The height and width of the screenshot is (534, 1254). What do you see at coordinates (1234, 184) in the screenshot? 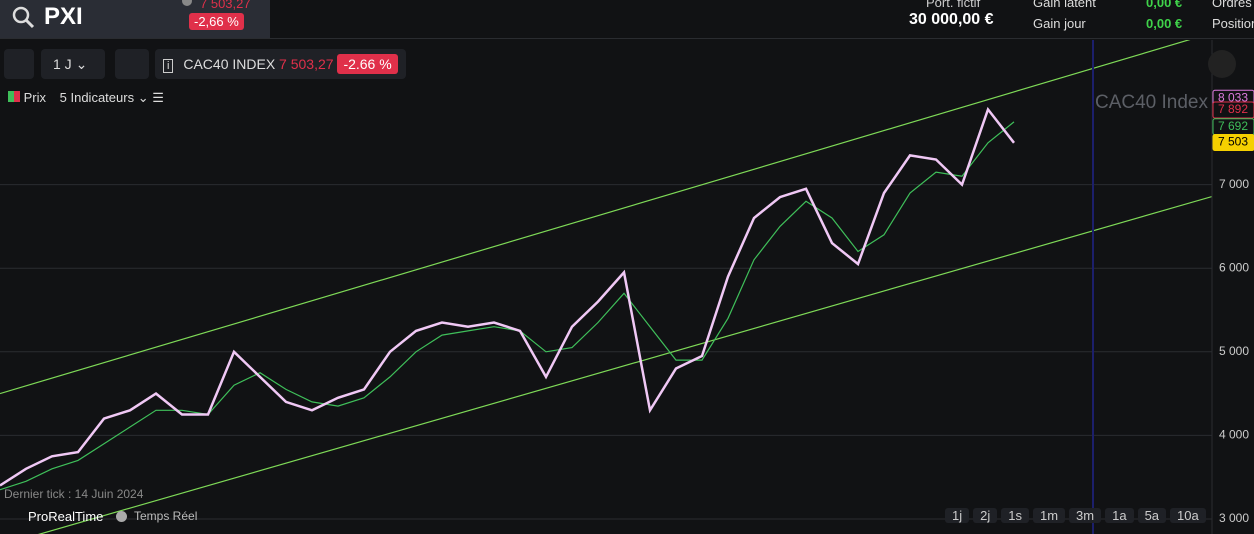
I see `y-tick-label: 7 000` at bounding box center [1234, 184].